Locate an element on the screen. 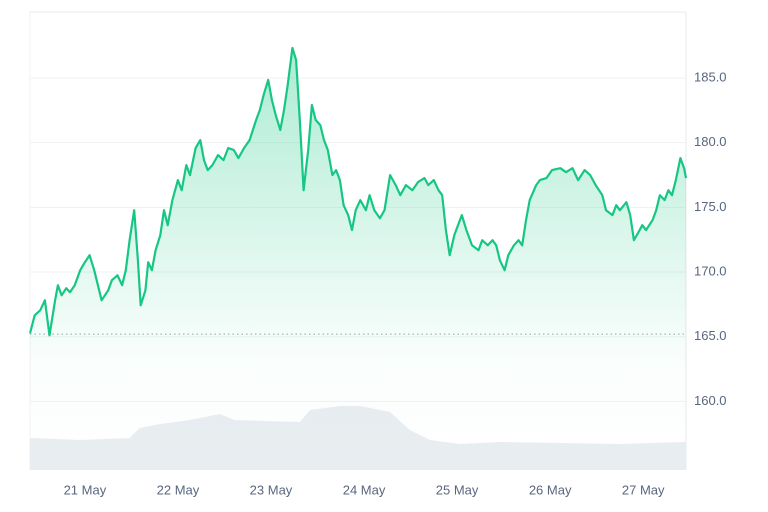 The image size is (768, 512). y-tick-label: 185.0 is located at coordinates (710, 76).